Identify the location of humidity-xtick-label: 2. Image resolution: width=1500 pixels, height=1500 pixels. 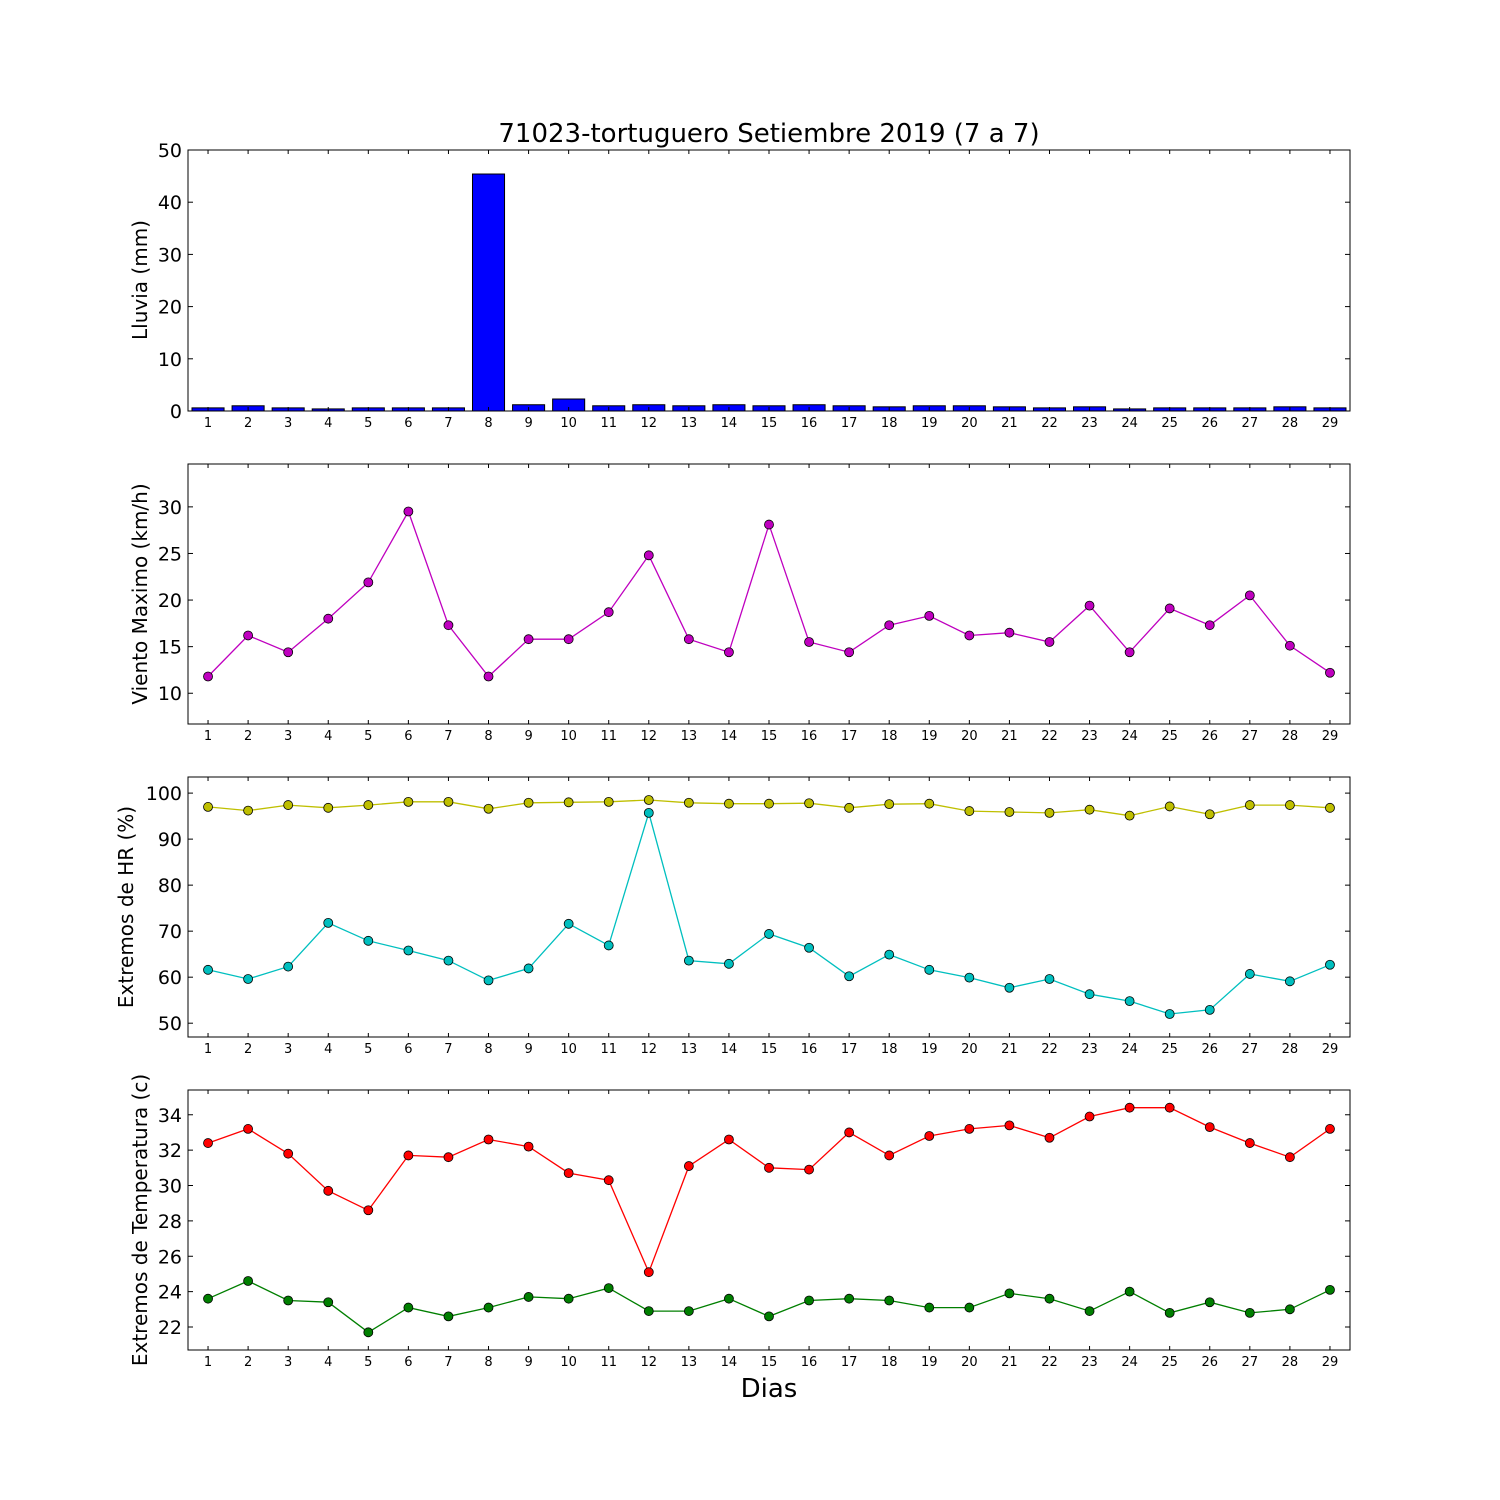
(248, 1049).